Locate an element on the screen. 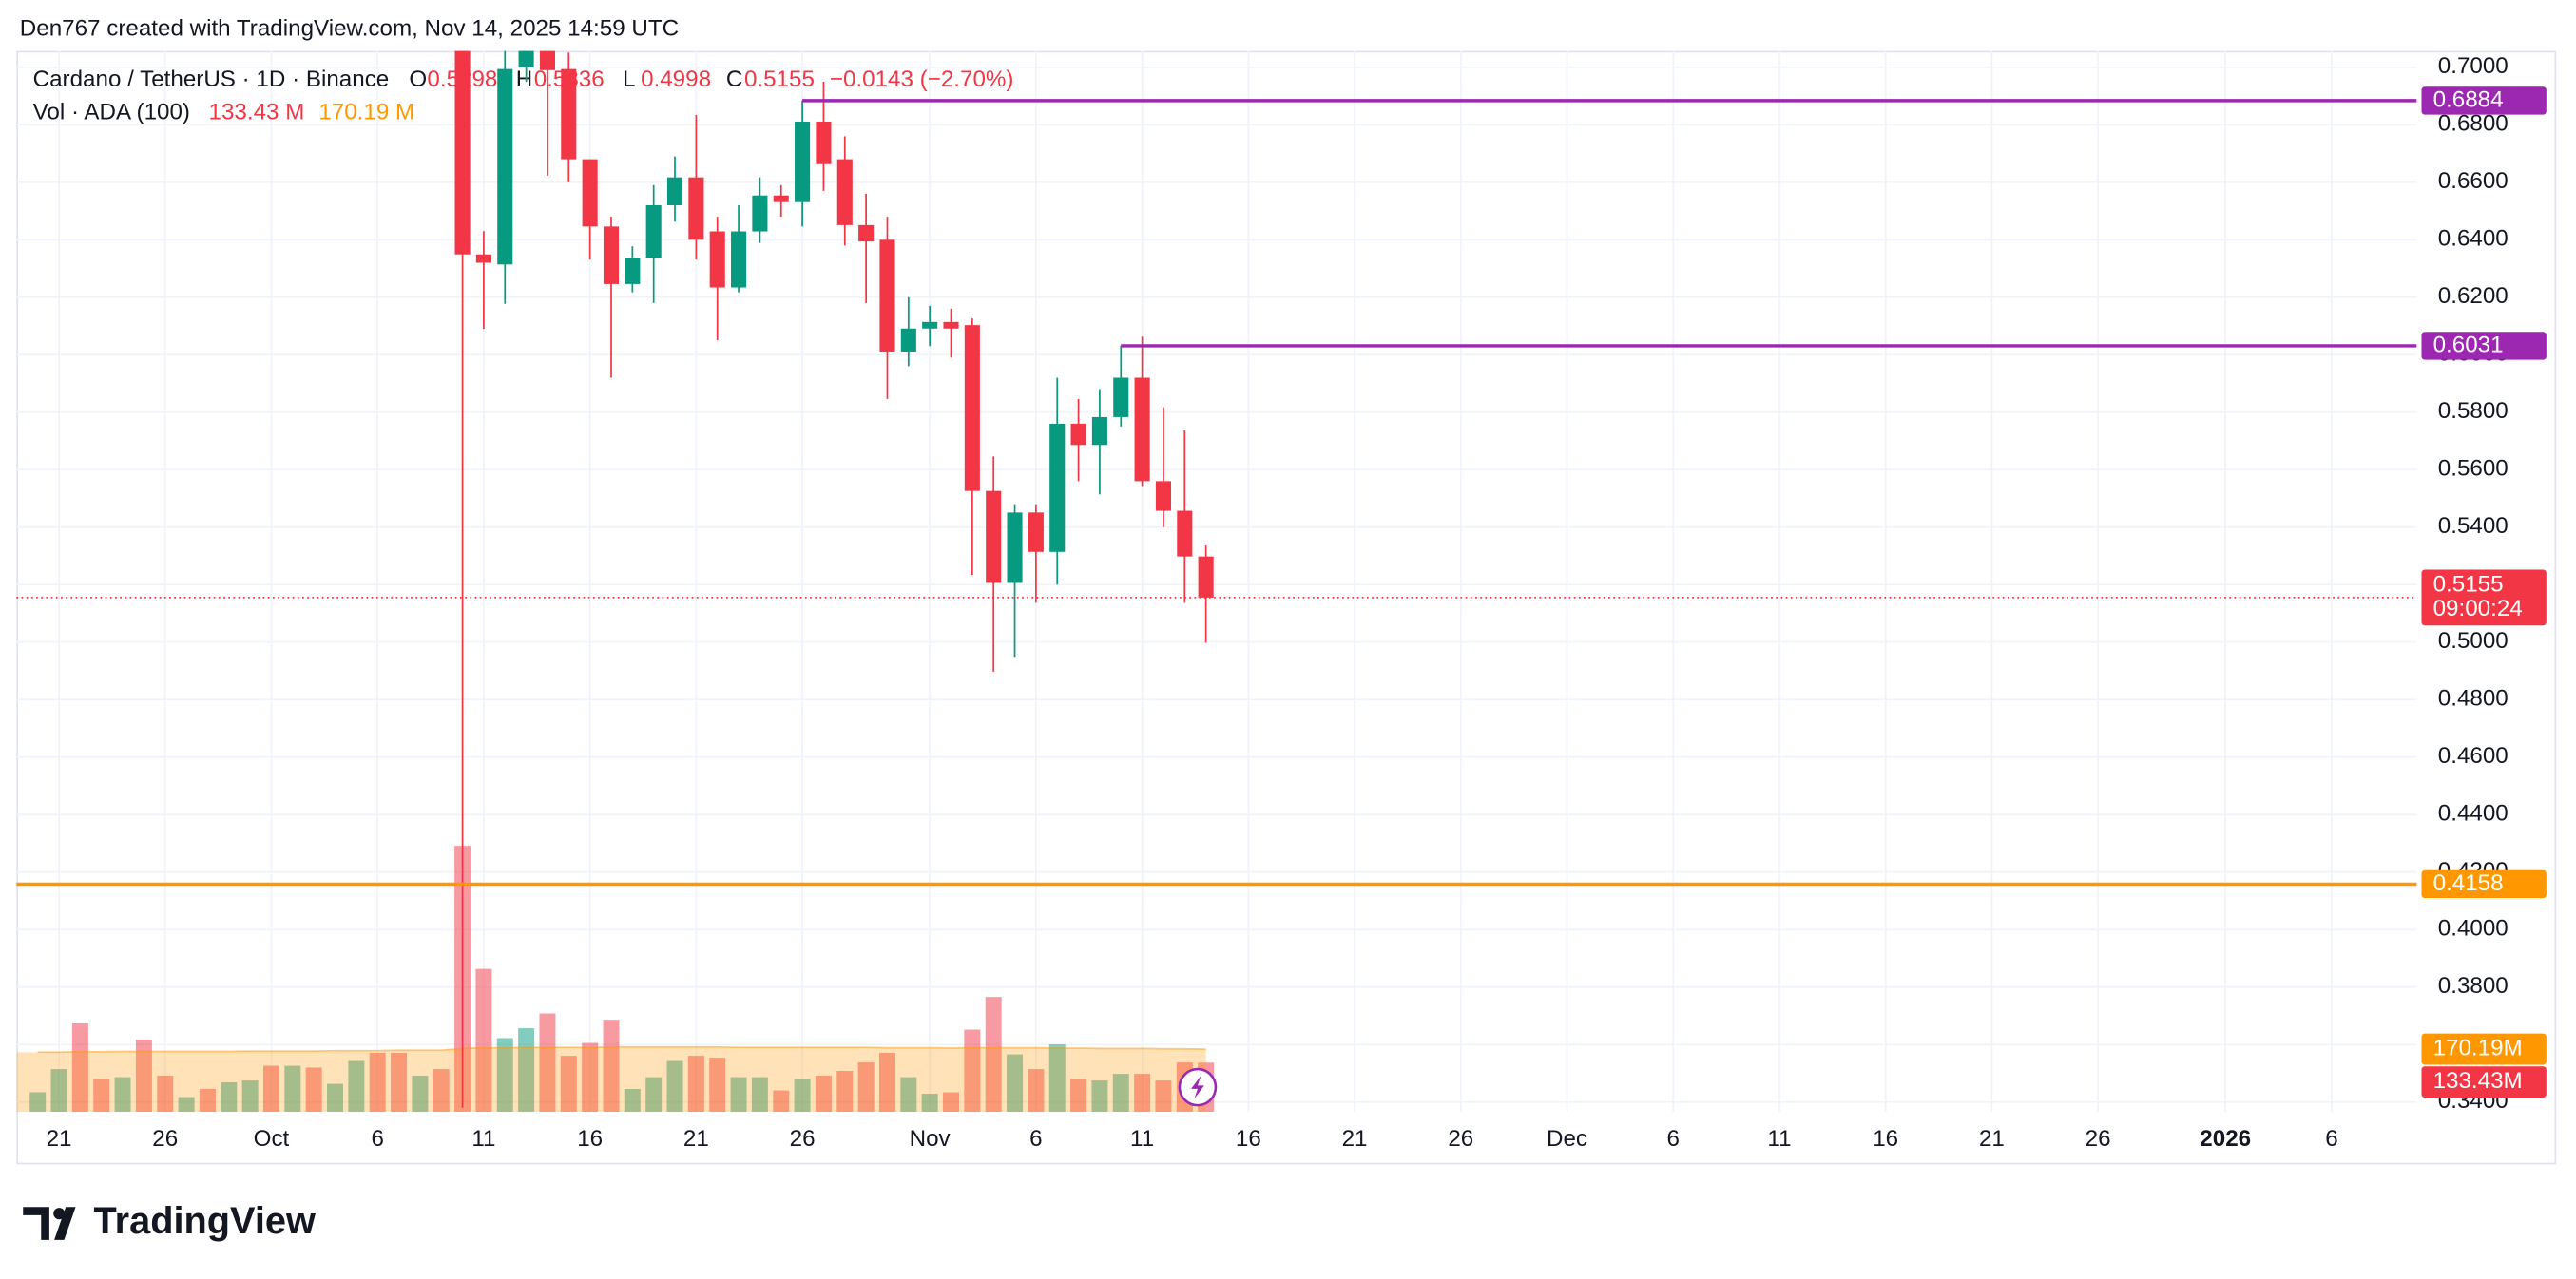  volume-ma-fill is located at coordinates (611, 1079).